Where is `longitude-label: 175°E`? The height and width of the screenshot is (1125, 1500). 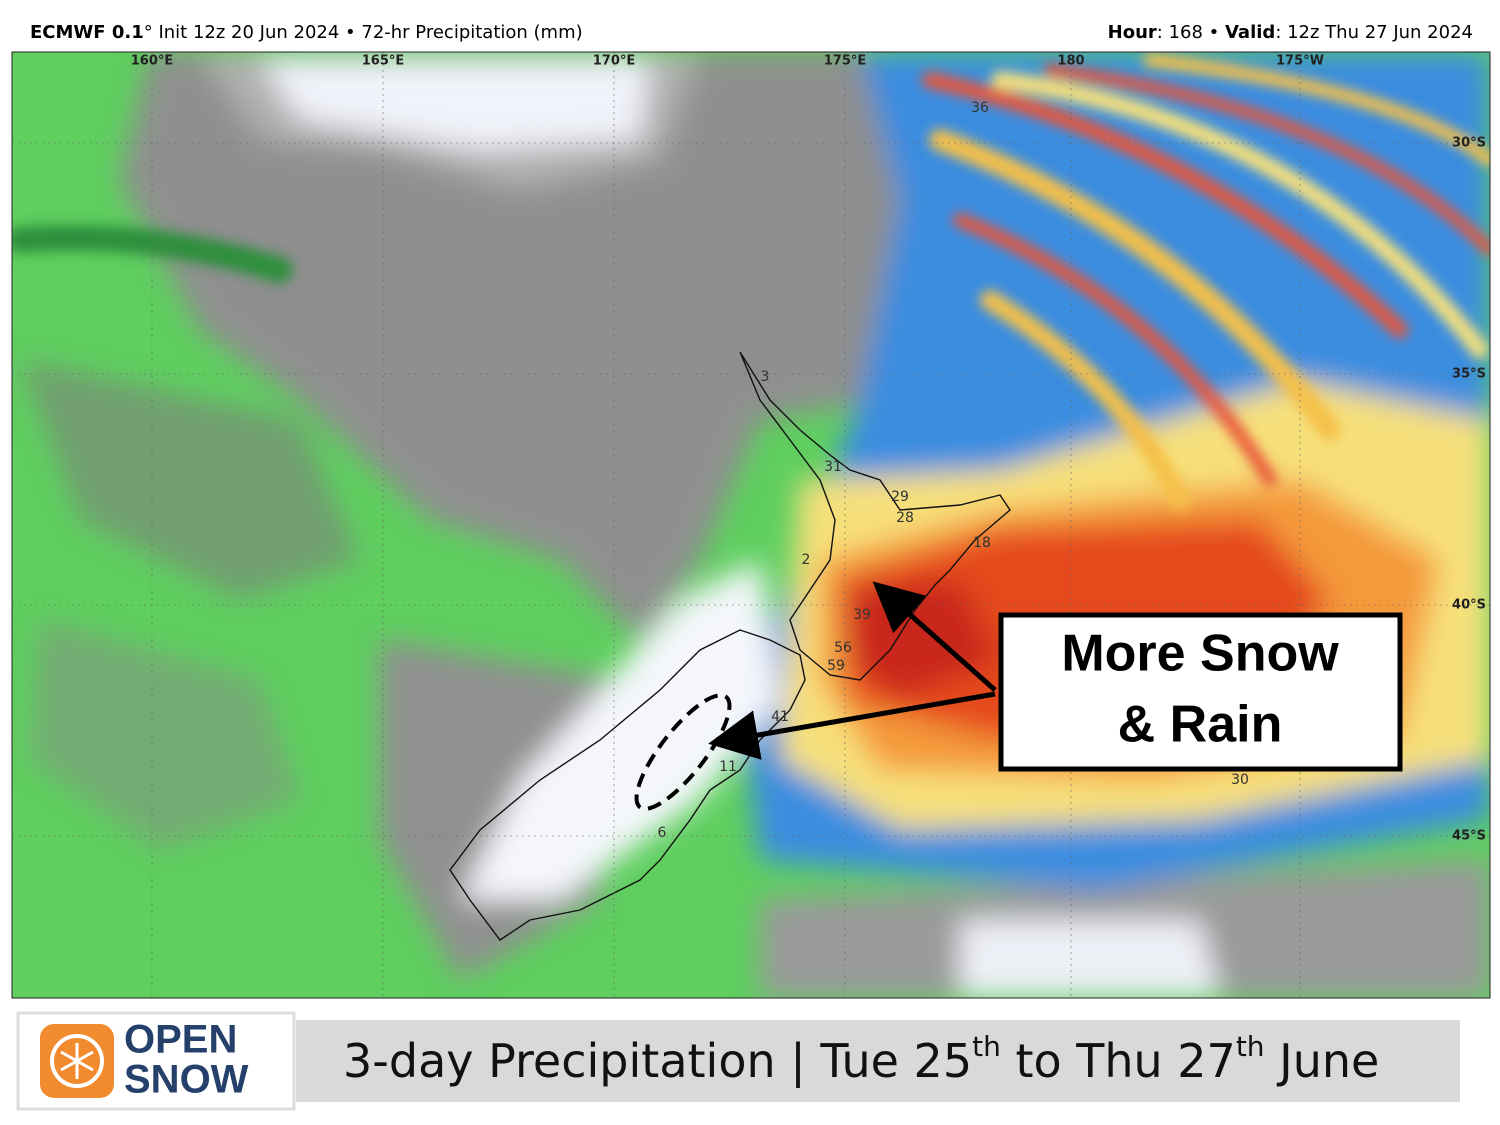
longitude-label: 175°E is located at coordinates (845, 61).